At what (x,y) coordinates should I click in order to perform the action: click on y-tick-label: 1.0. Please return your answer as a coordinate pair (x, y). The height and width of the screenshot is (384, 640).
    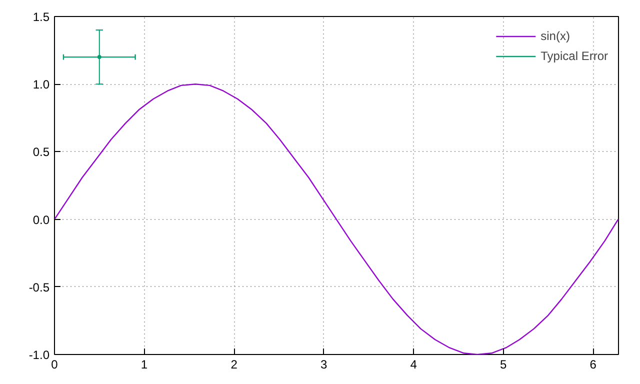
    Looking at the image, I should click on (41, 85).